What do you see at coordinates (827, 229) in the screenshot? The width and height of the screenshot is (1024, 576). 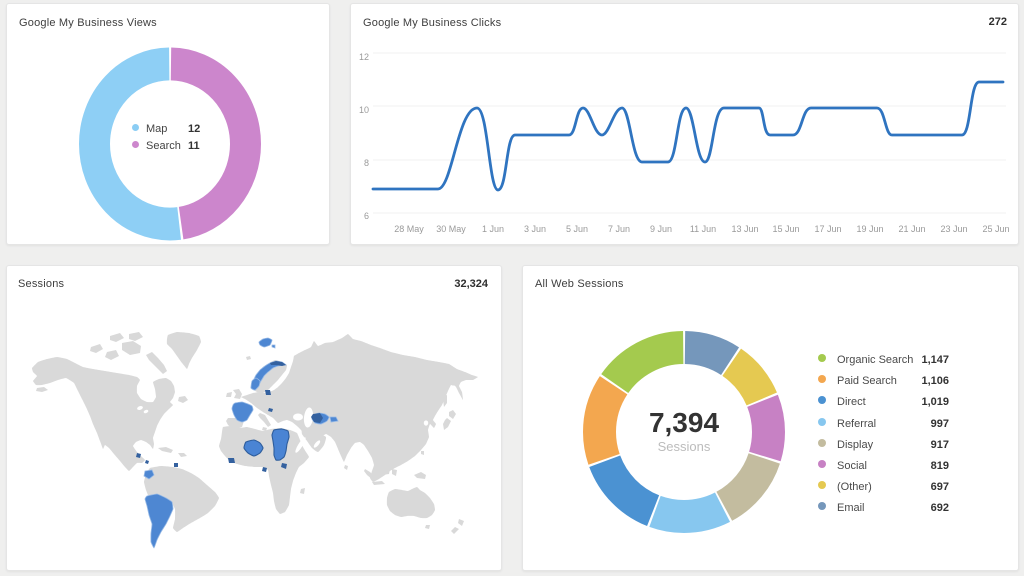 I see `svg-text: 17 Jun` at bounding box center [827, 229].